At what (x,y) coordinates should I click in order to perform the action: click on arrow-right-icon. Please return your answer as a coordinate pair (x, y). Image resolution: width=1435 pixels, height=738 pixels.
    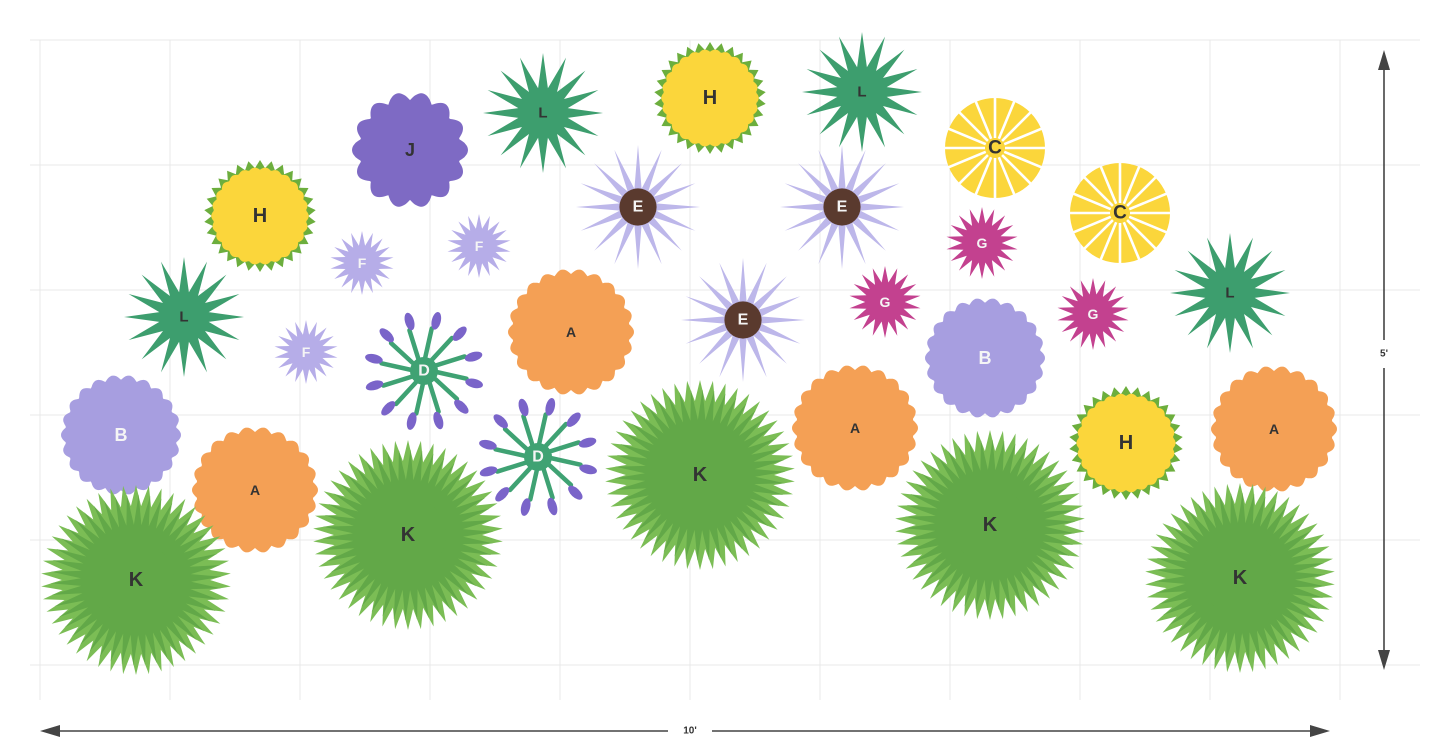
    Looking at the image, I should click on (1320, 731).